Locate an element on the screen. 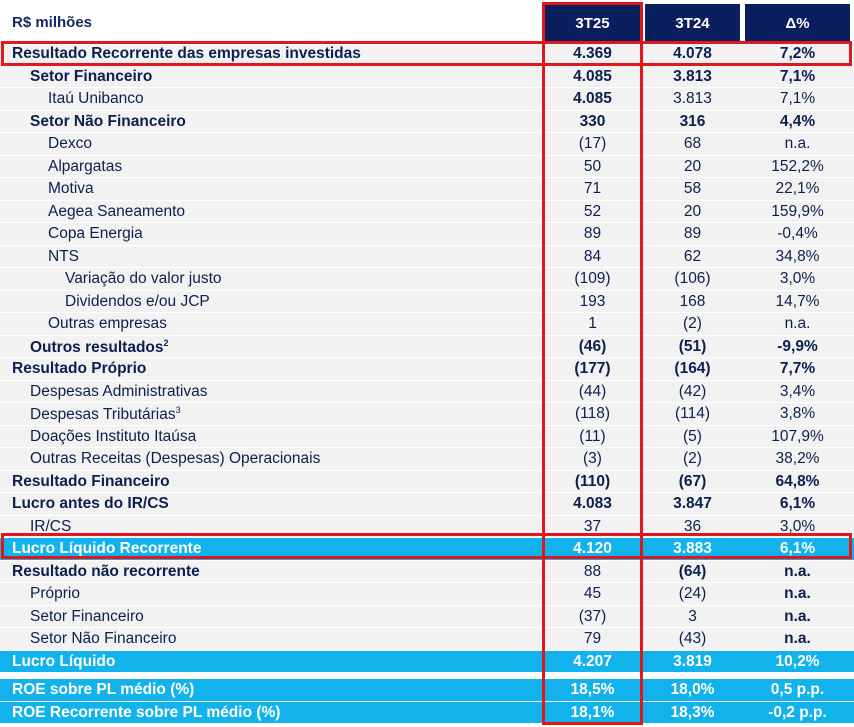  value-3t24: 3.883 is located at coordinates (692, 548).